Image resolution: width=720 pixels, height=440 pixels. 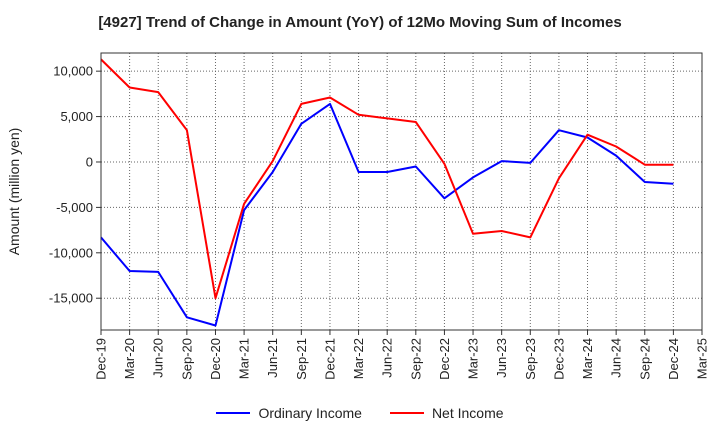 What do you see at coordinates (14, 192) in the screenshot?
I see `y-axis-title: Amount (million yen)` at bounding box center [14, 192].